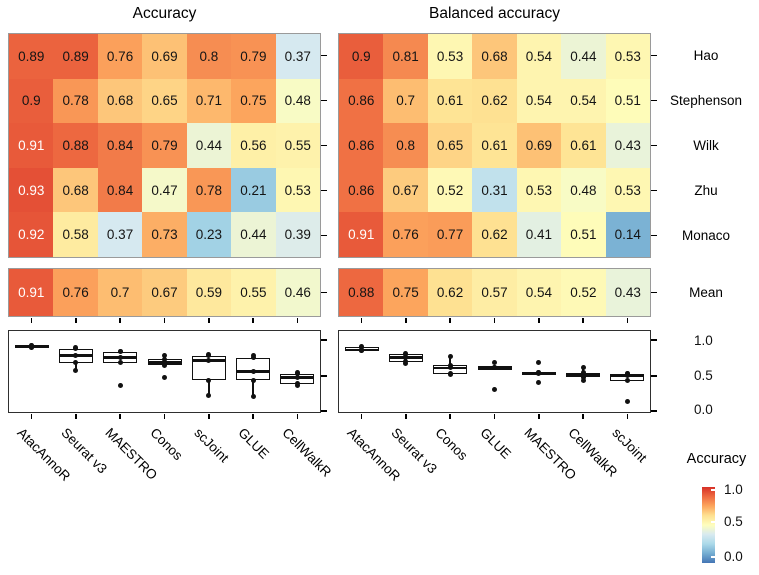 The height and width of the screenshot is (575, 759). I want to click on row-label: Stephenson, so click(706, 100).